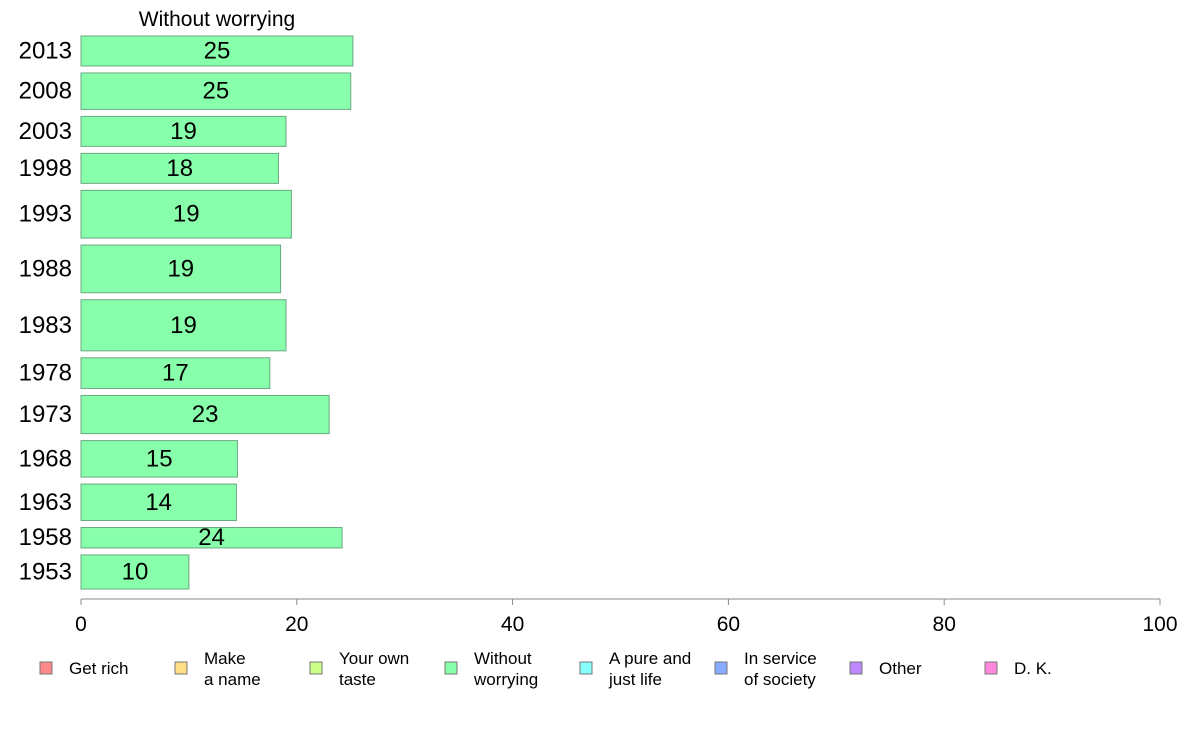 Image resolution: width=1188 pixels, height=736 pixels. I want to click on bar-value-label: 14, so click(158, 502).